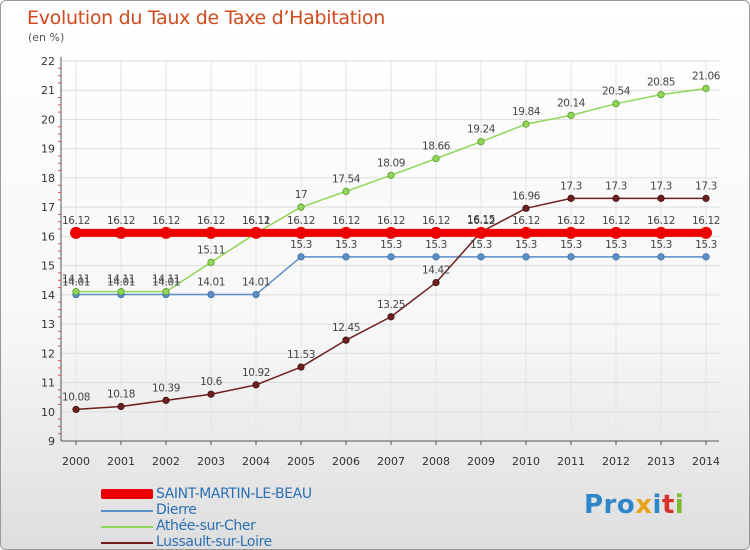 Image resolution: width=750 pixels, height=550 pixels. I want to click on x-tick-label: 2009, so click(481, 461).